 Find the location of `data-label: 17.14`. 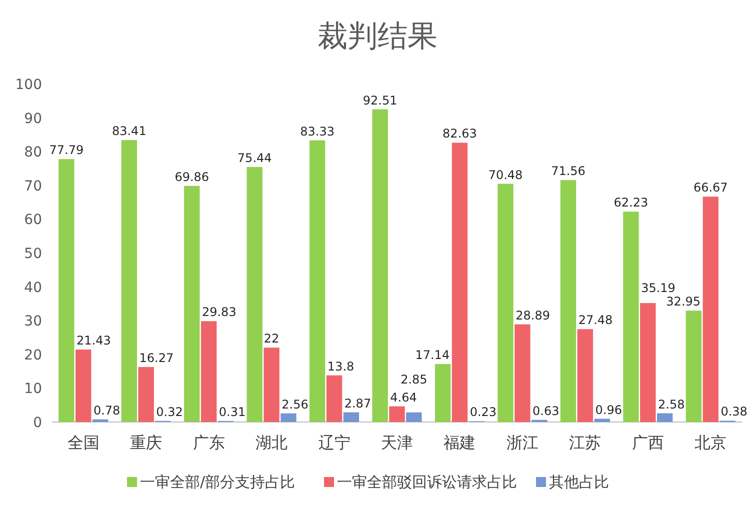

data-label: 17.14 is located at coordinates (432, 355).